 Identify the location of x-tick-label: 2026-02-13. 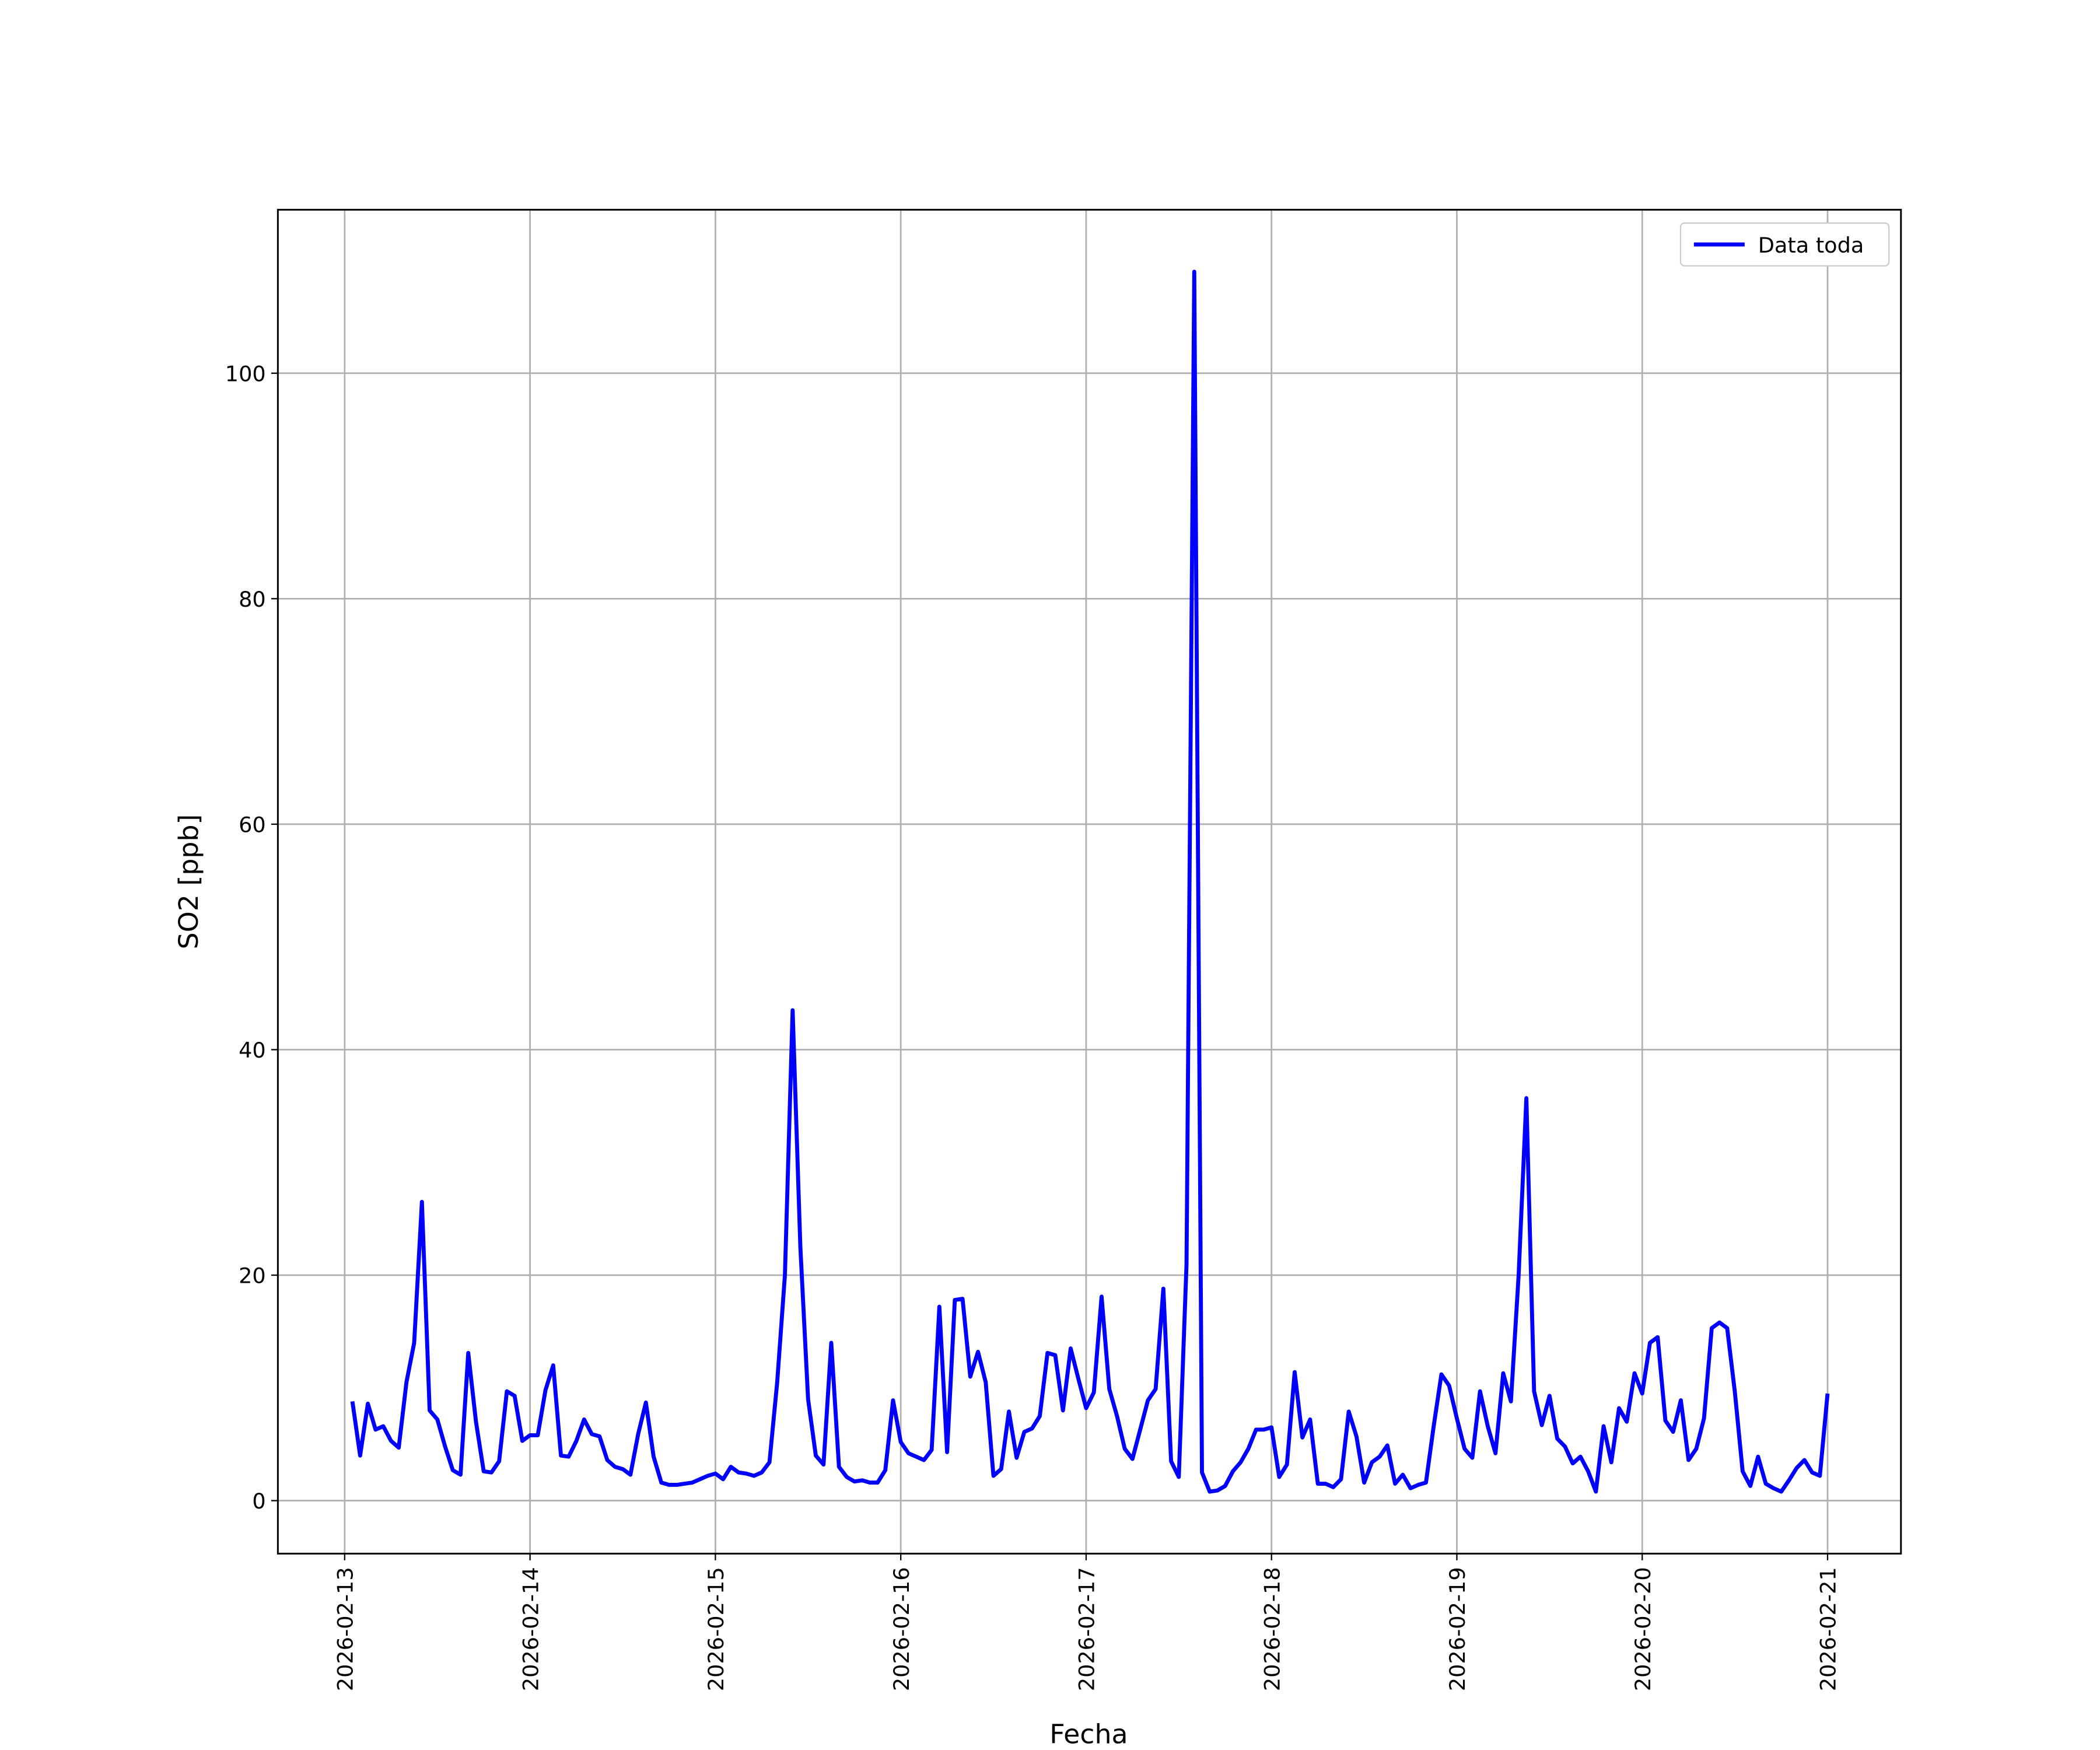
(345, 1629).